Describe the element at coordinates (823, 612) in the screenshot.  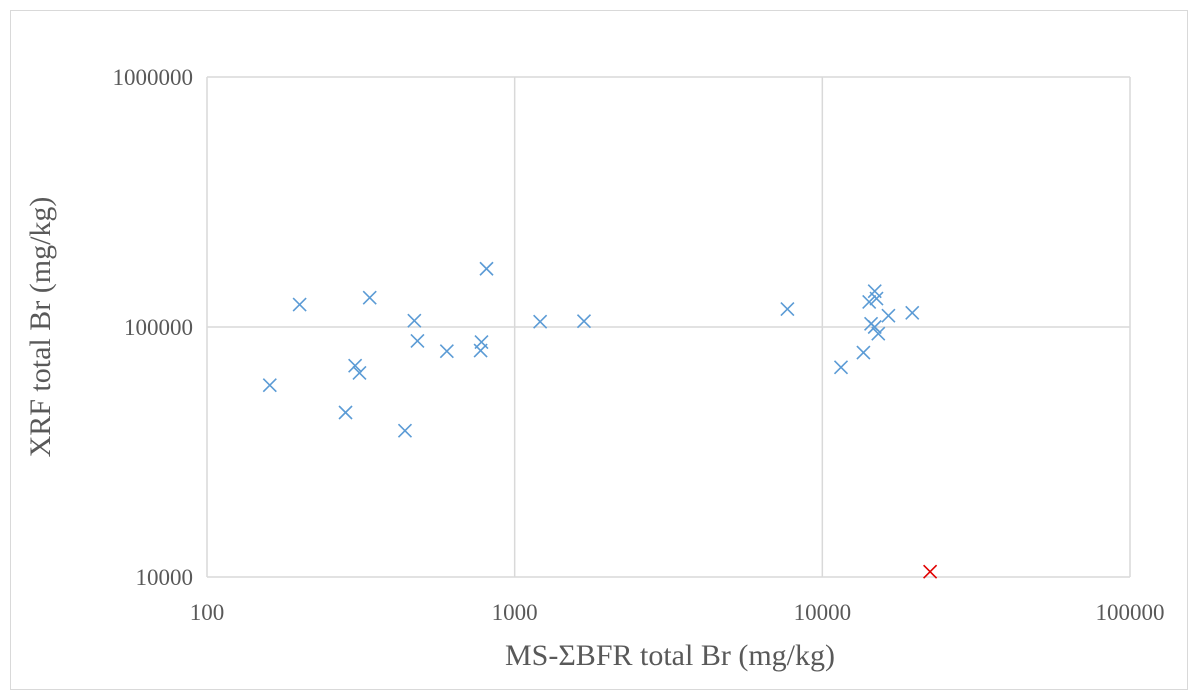
I see `x-tick-label: 10000` at that location.